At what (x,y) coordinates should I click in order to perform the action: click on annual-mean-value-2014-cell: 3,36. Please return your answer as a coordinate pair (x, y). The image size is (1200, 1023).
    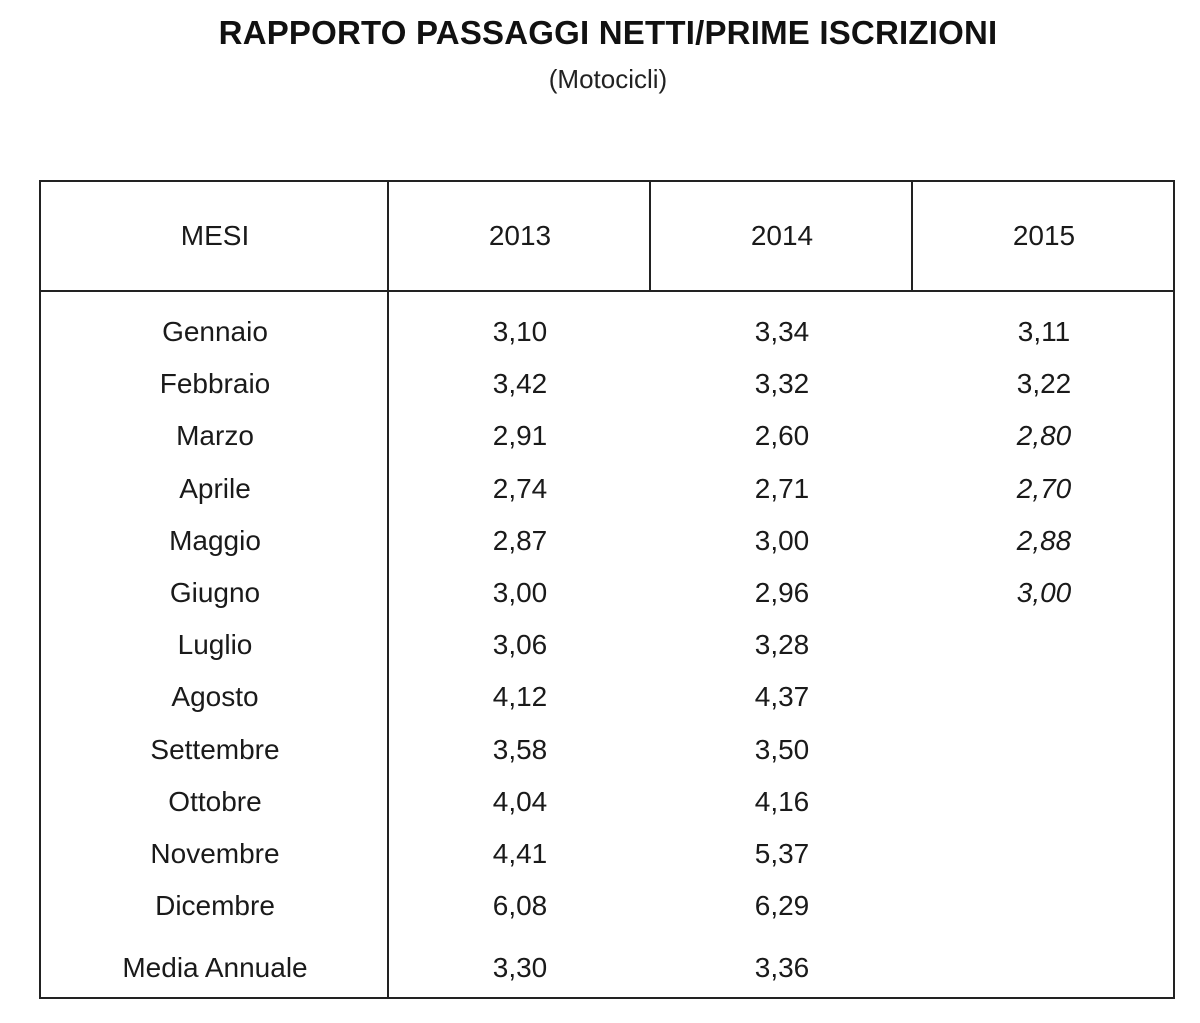
    Looking at the image, I should click on (782, 967).